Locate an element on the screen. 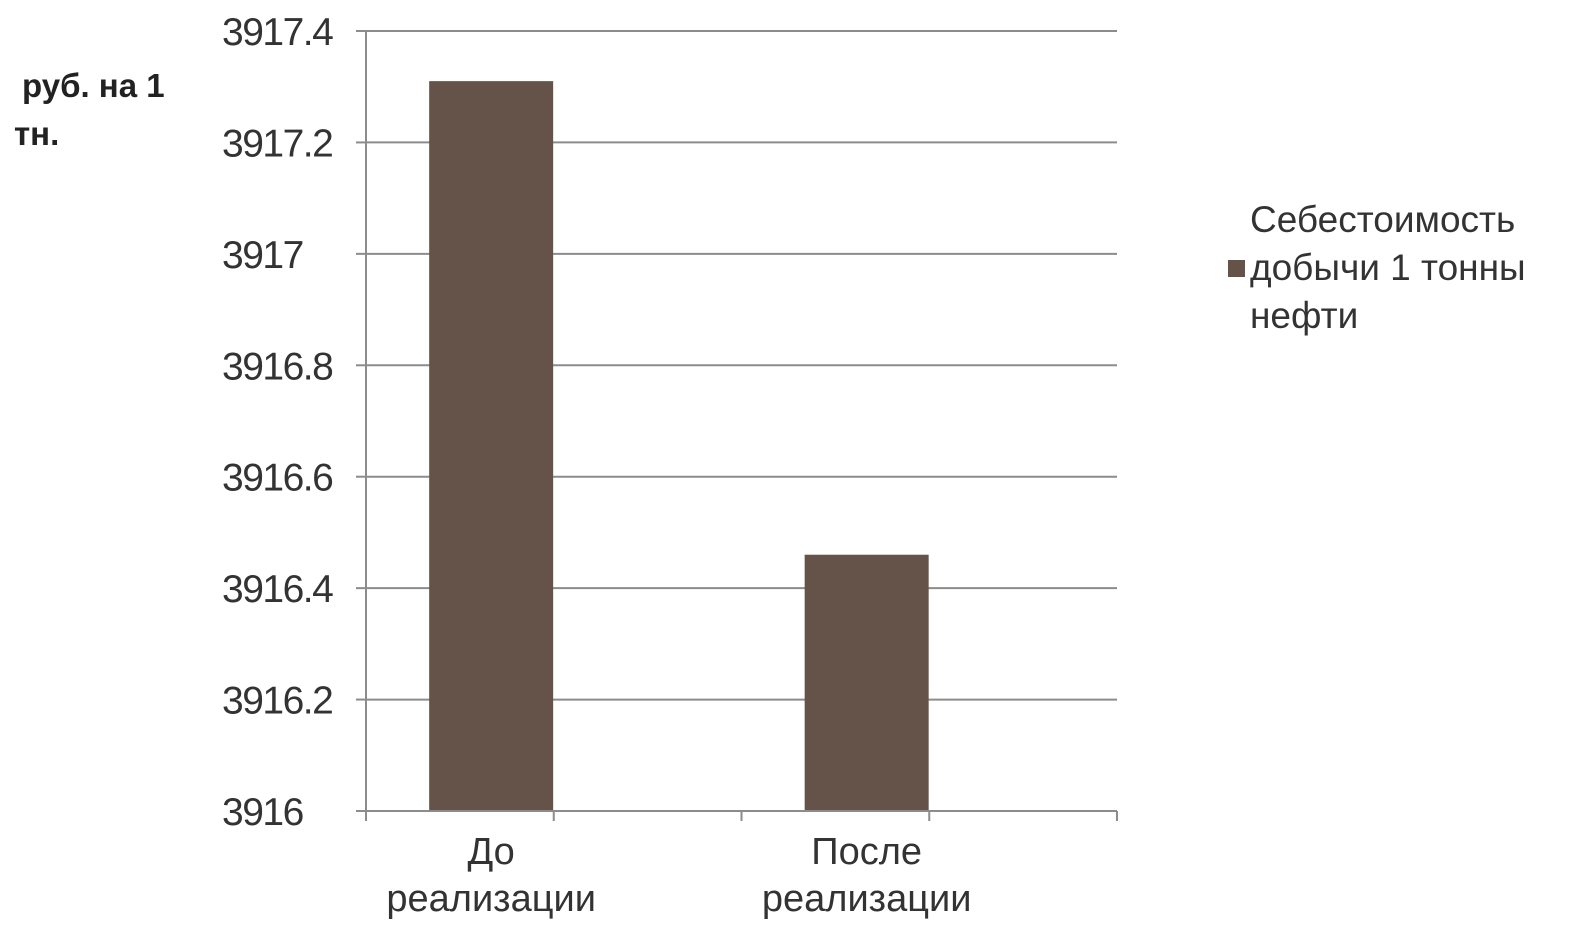  y-tick-label: 3917.2 is located at coordinates (277, 143).